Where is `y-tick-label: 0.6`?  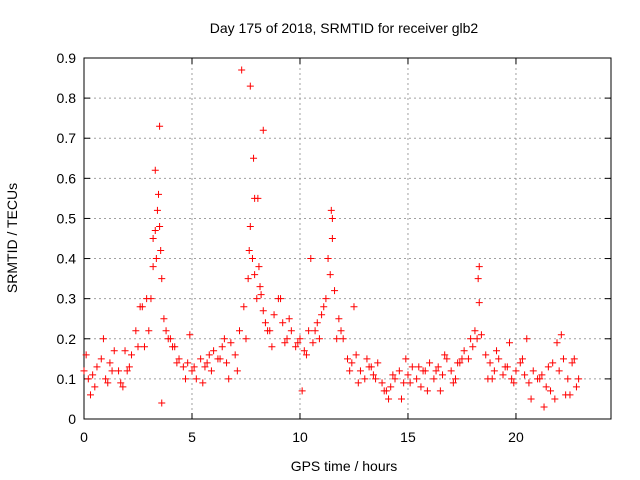 y-tick-label: 0.6 is located at coordinates (67, 178).